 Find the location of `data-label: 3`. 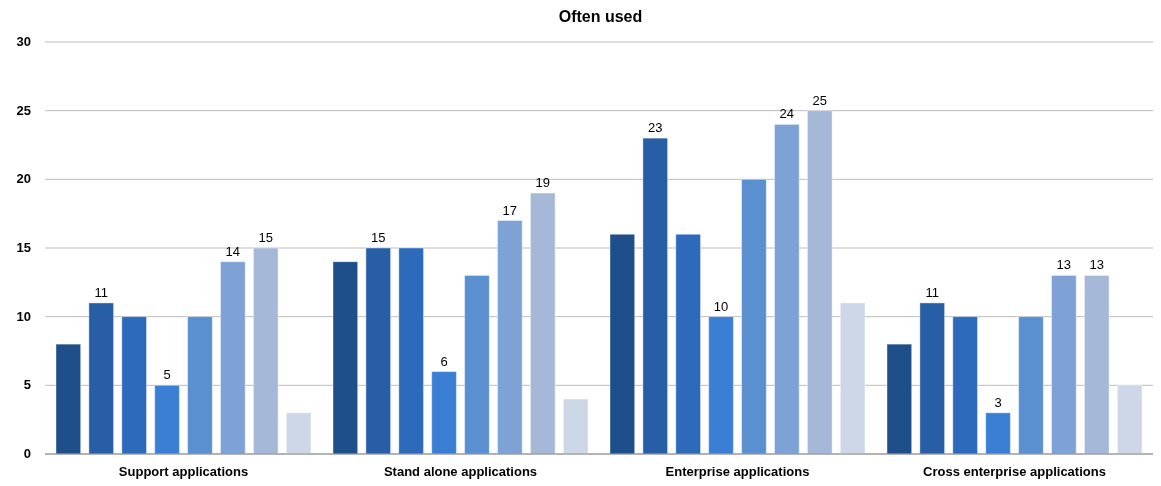

data-label: 3 is located at coordinates (998, 402).